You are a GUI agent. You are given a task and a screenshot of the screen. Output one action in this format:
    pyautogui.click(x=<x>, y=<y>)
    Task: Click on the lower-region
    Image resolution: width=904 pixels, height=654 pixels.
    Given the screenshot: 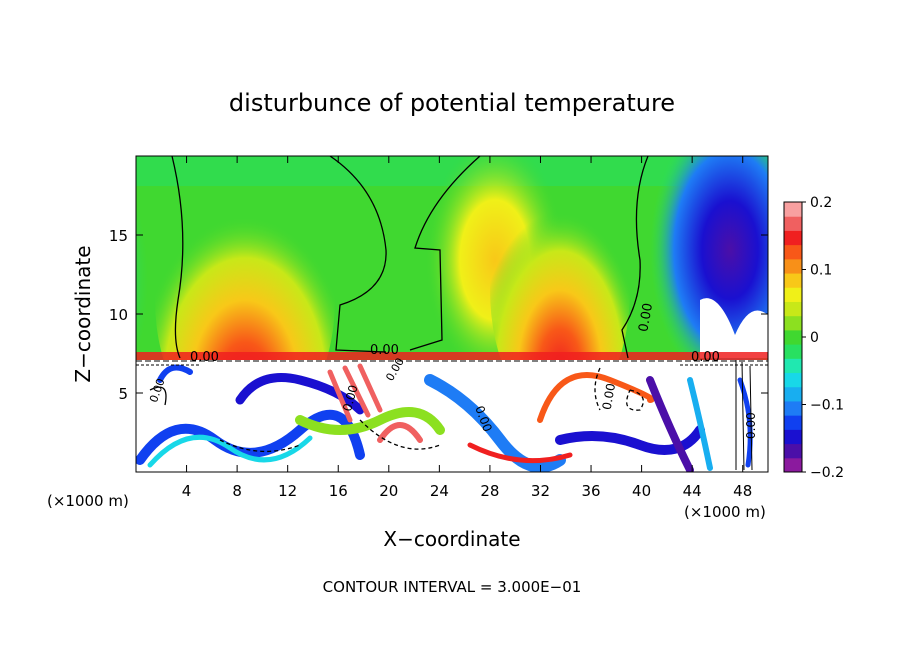 What is the action you would take?
    pyautogui.click(x=452, y=416)
    